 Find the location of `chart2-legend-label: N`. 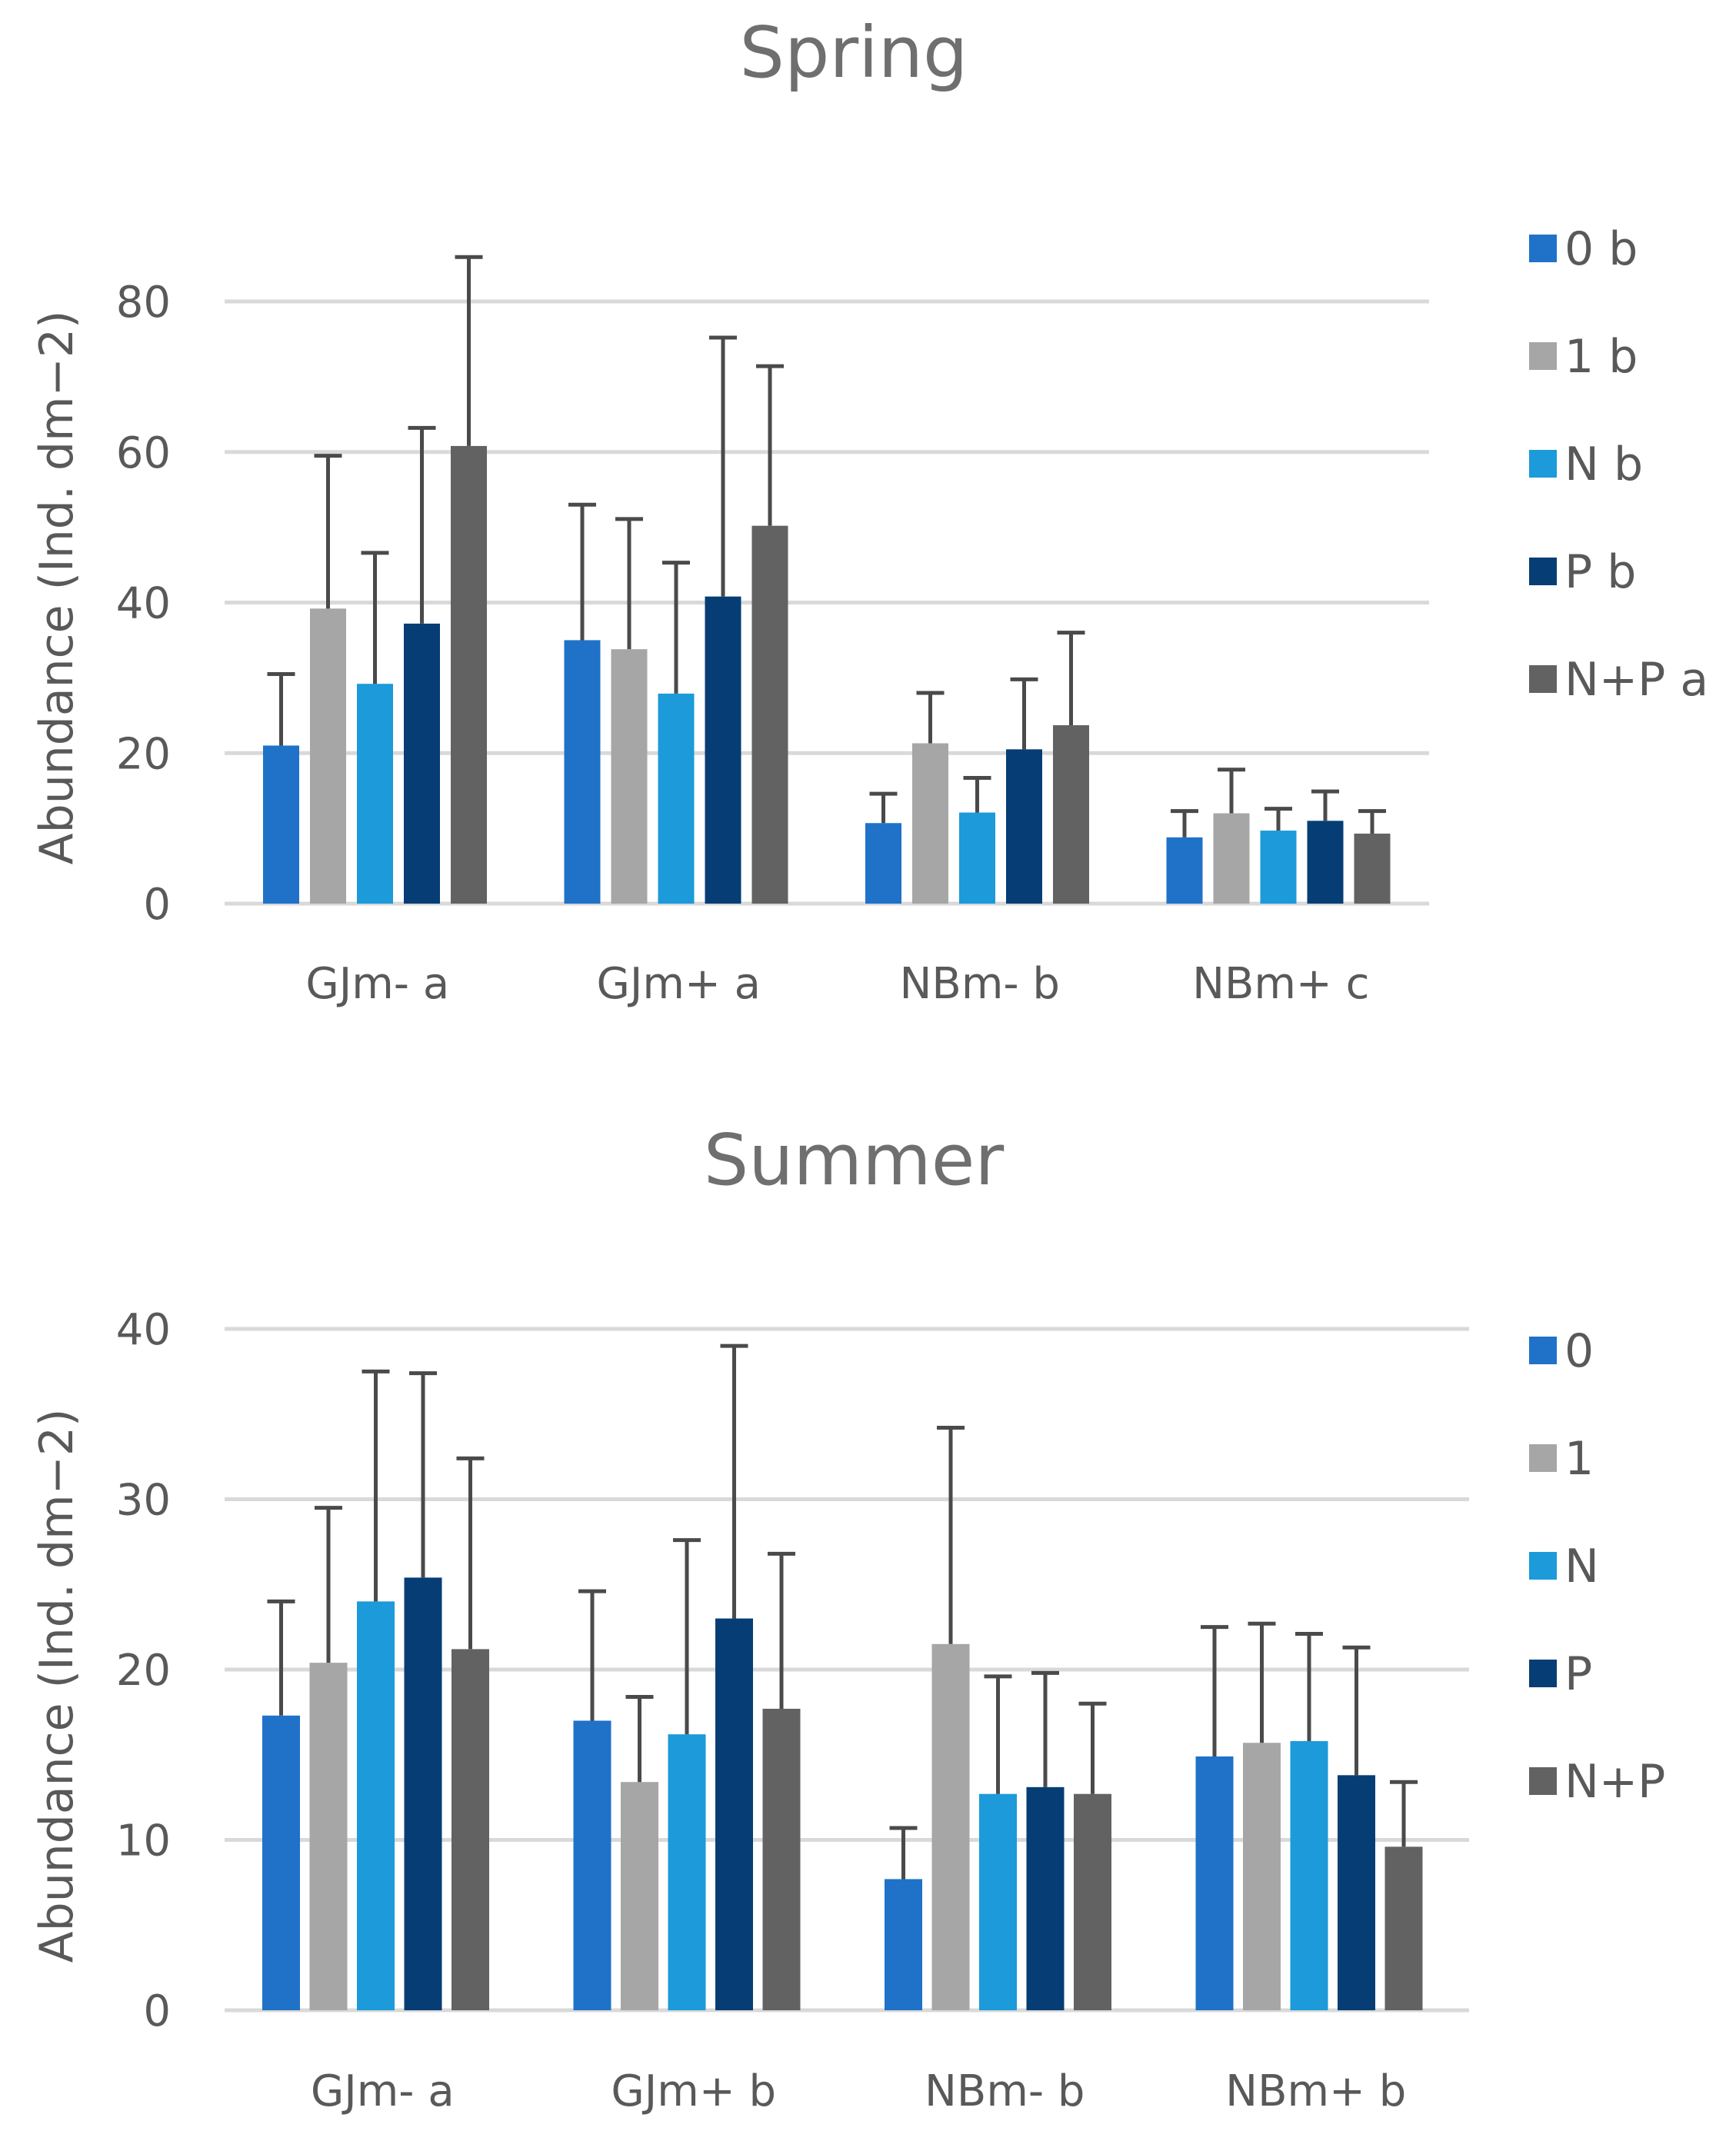

chart2-legend-label: N is located at coordinates (1581, 1566).